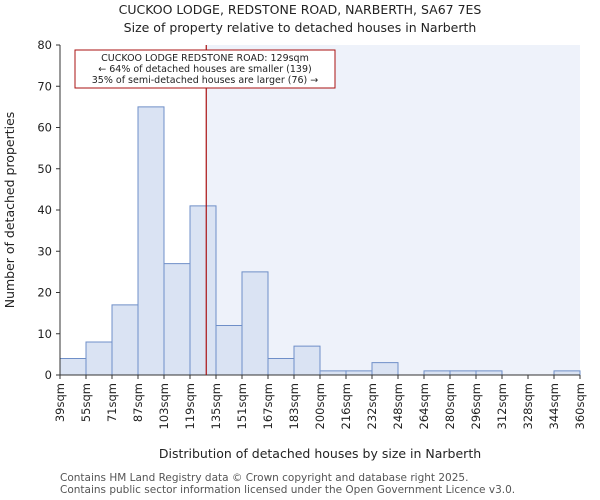 The width and height of the screenshot is (600, 500). Describe the element at coordinates (320, 406) in the screenshot. I see `x-tick-label: 200sqm` at that location.